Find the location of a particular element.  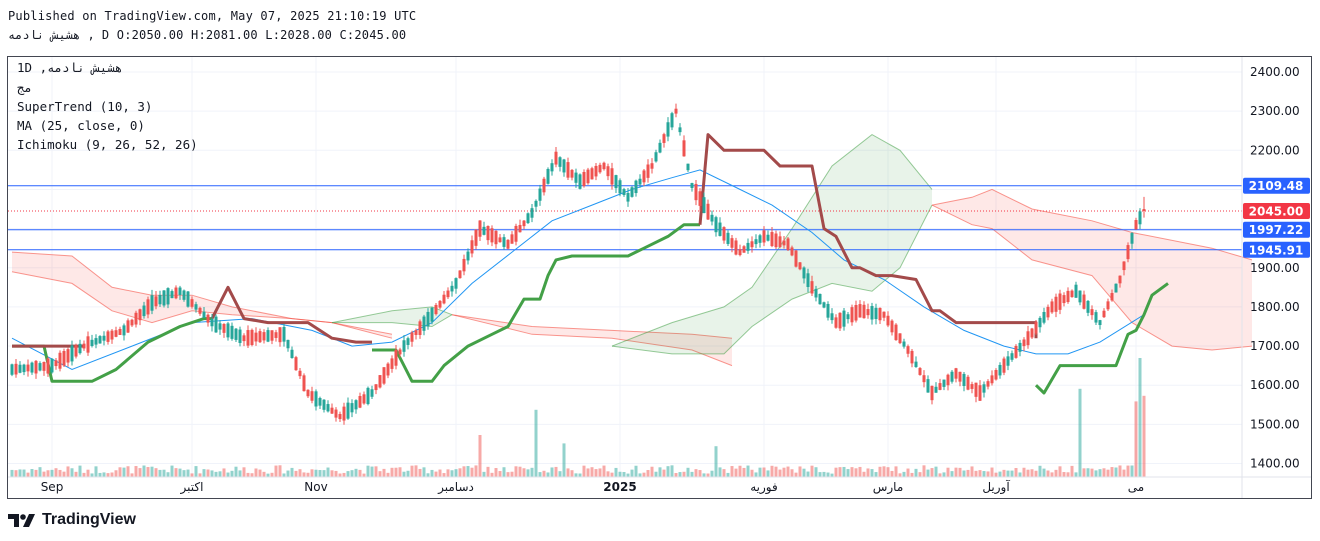

price-tick-label: 1800.00 is located at coordinates (1275, 307).